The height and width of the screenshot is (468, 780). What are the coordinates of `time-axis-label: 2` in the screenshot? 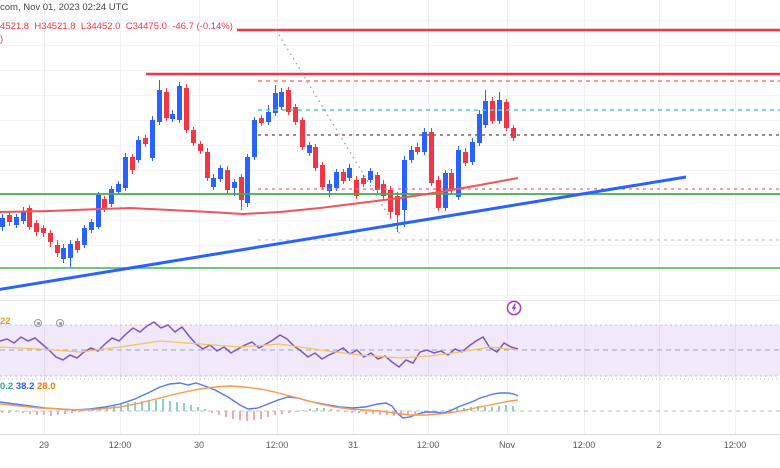 It's located at (659, 445).